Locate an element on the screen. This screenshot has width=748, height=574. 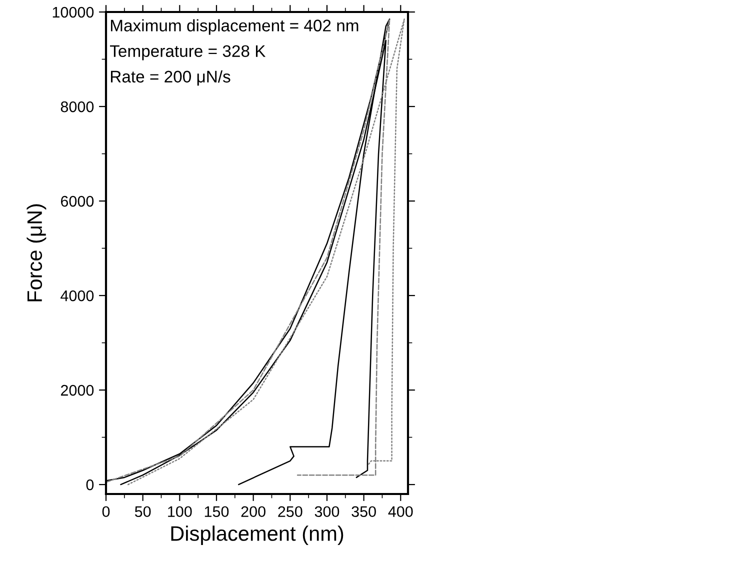
x-tick-label: 400 is located at coordinates (400, 512).